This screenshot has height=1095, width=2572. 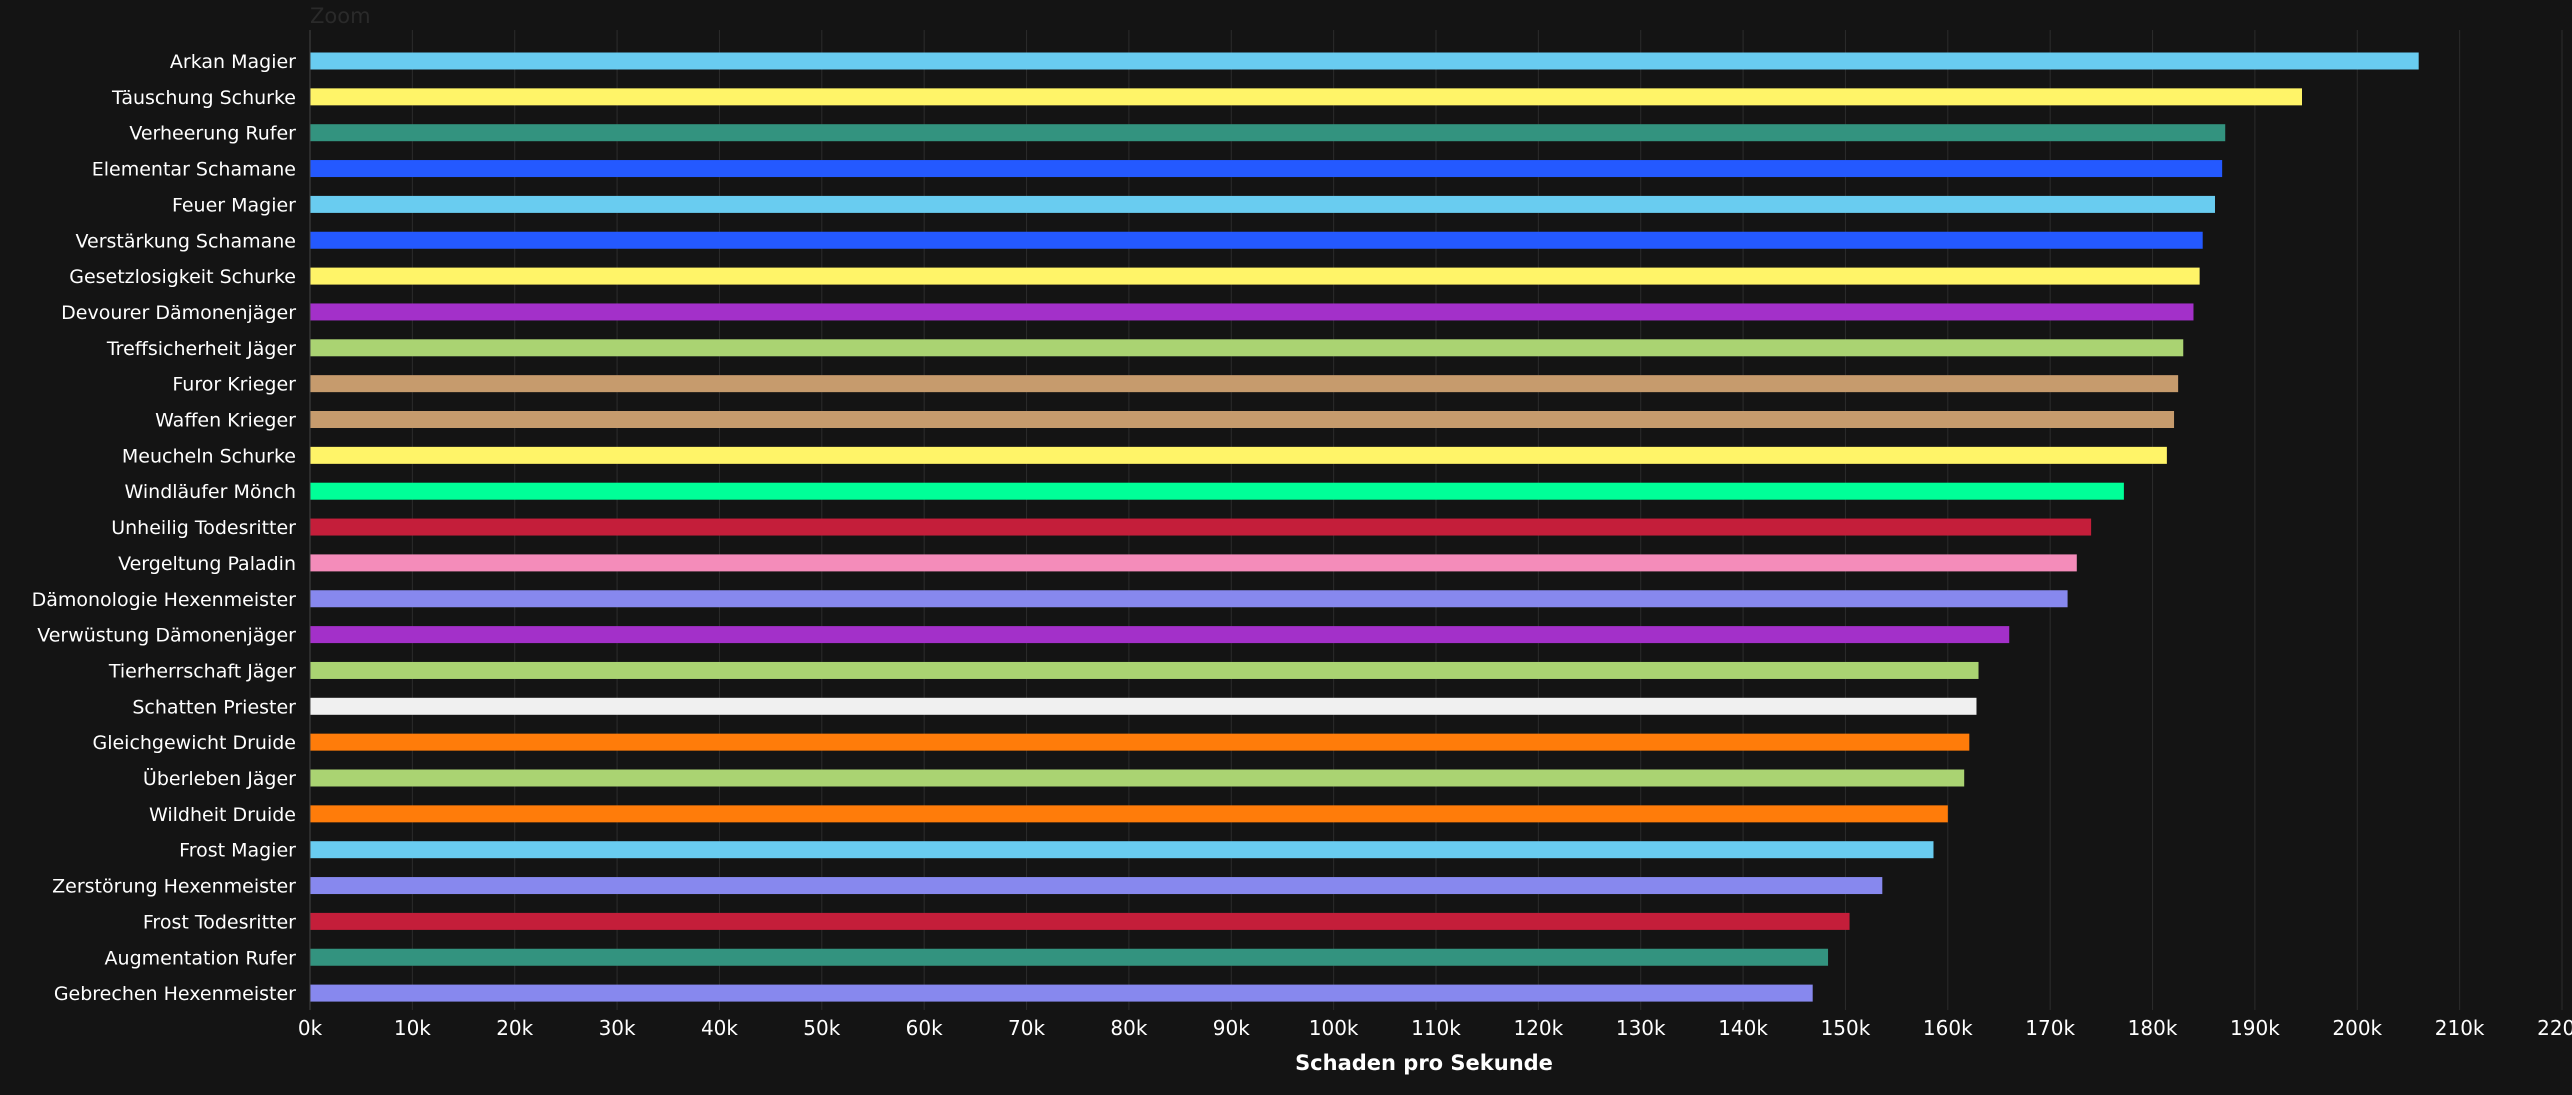 What do you see at coordinates (201, 349) in the screenshot?
I see `category-label: Treffsicherheit Jäger` at bounding box center [201, 349].